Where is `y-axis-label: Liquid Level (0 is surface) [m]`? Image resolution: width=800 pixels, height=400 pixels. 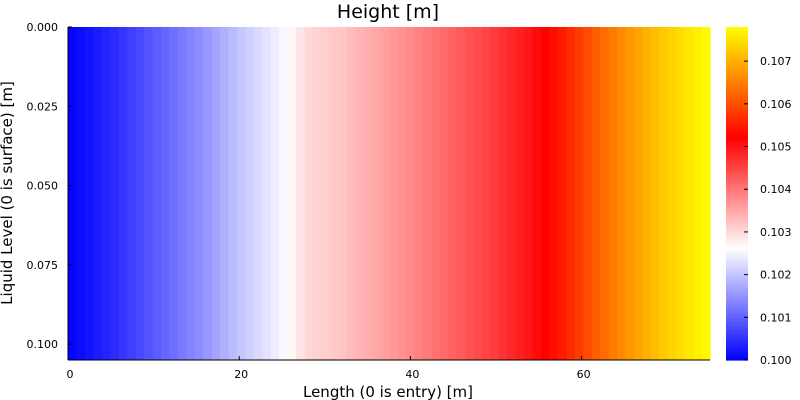
y-axis-label: Liquid Level (0 is surface) [m] is located at coordinates (8, 193).